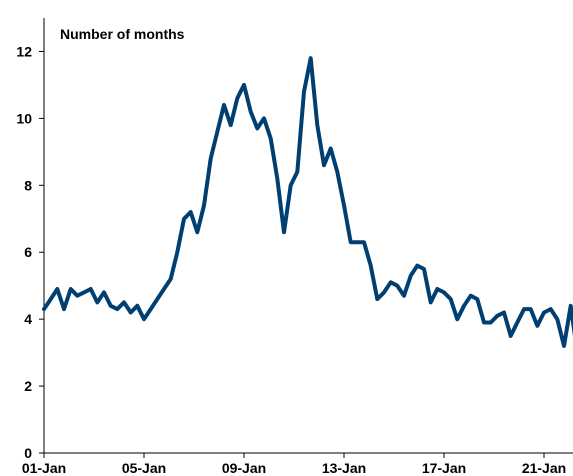  Describe the element at coordinates (28, 319) in the screenshot. I see `y-tick-label: 4` at that location.